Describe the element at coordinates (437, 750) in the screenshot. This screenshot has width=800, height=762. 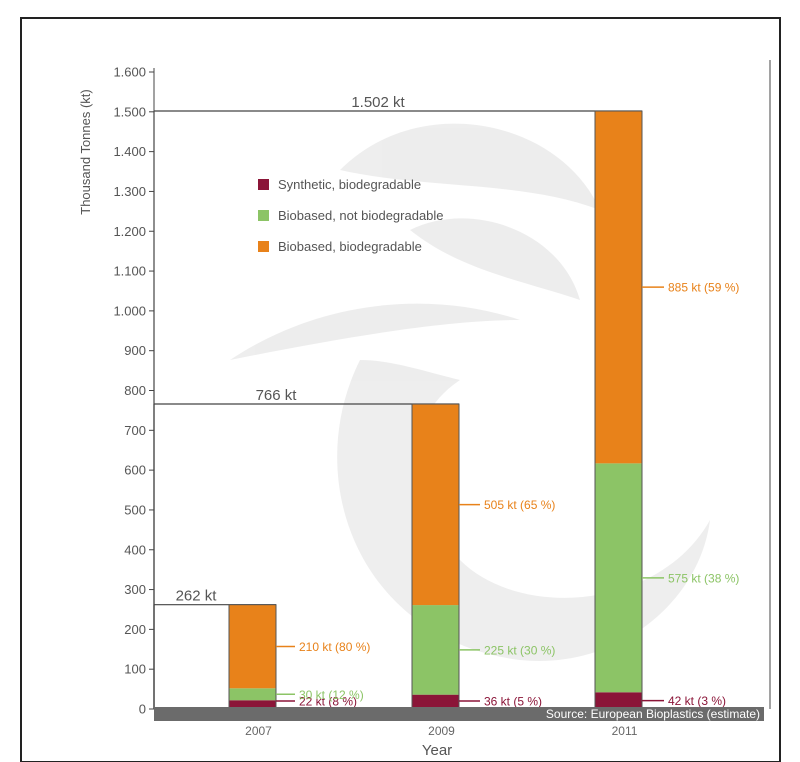
I see `x-axis-label: Year` at that location.